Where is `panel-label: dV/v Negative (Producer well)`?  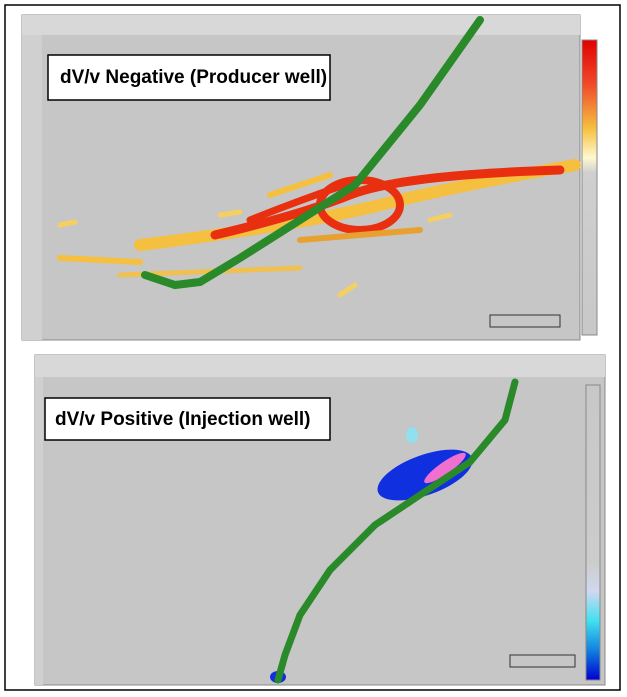
panel-label: dV/v Negative (Producer well) is located at coordinates (193, 77).